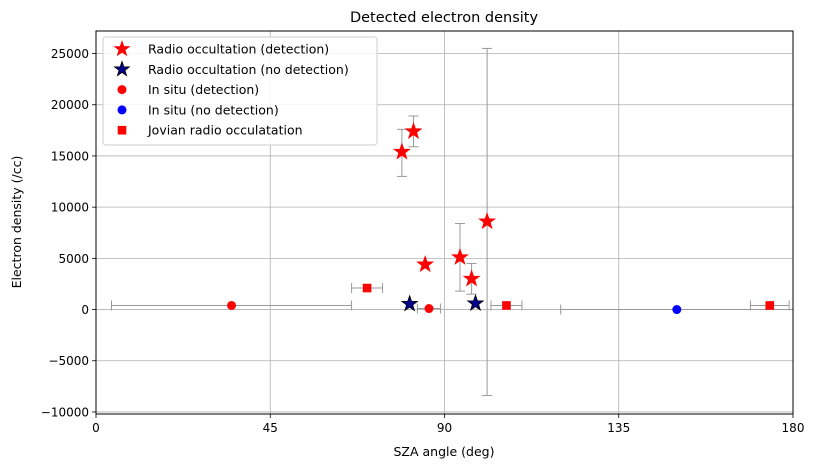 This screenshot has width=816, height=472. What do you see at coordinates (793, 428) in the screenshot?
I see `x-tick-label: 180` at bounding box center [793, 428].